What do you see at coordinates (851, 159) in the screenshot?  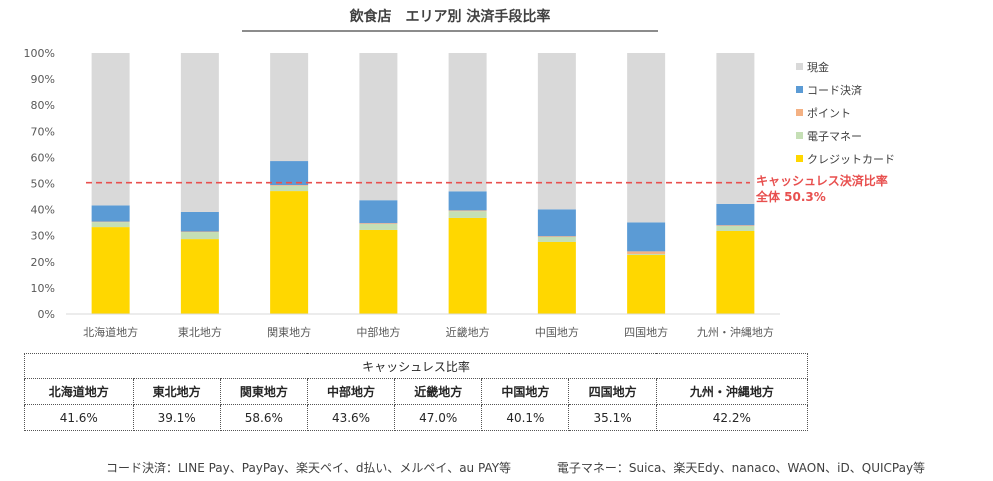 I see `legend-label: クレジットカード` at bounding box center [851, 159].